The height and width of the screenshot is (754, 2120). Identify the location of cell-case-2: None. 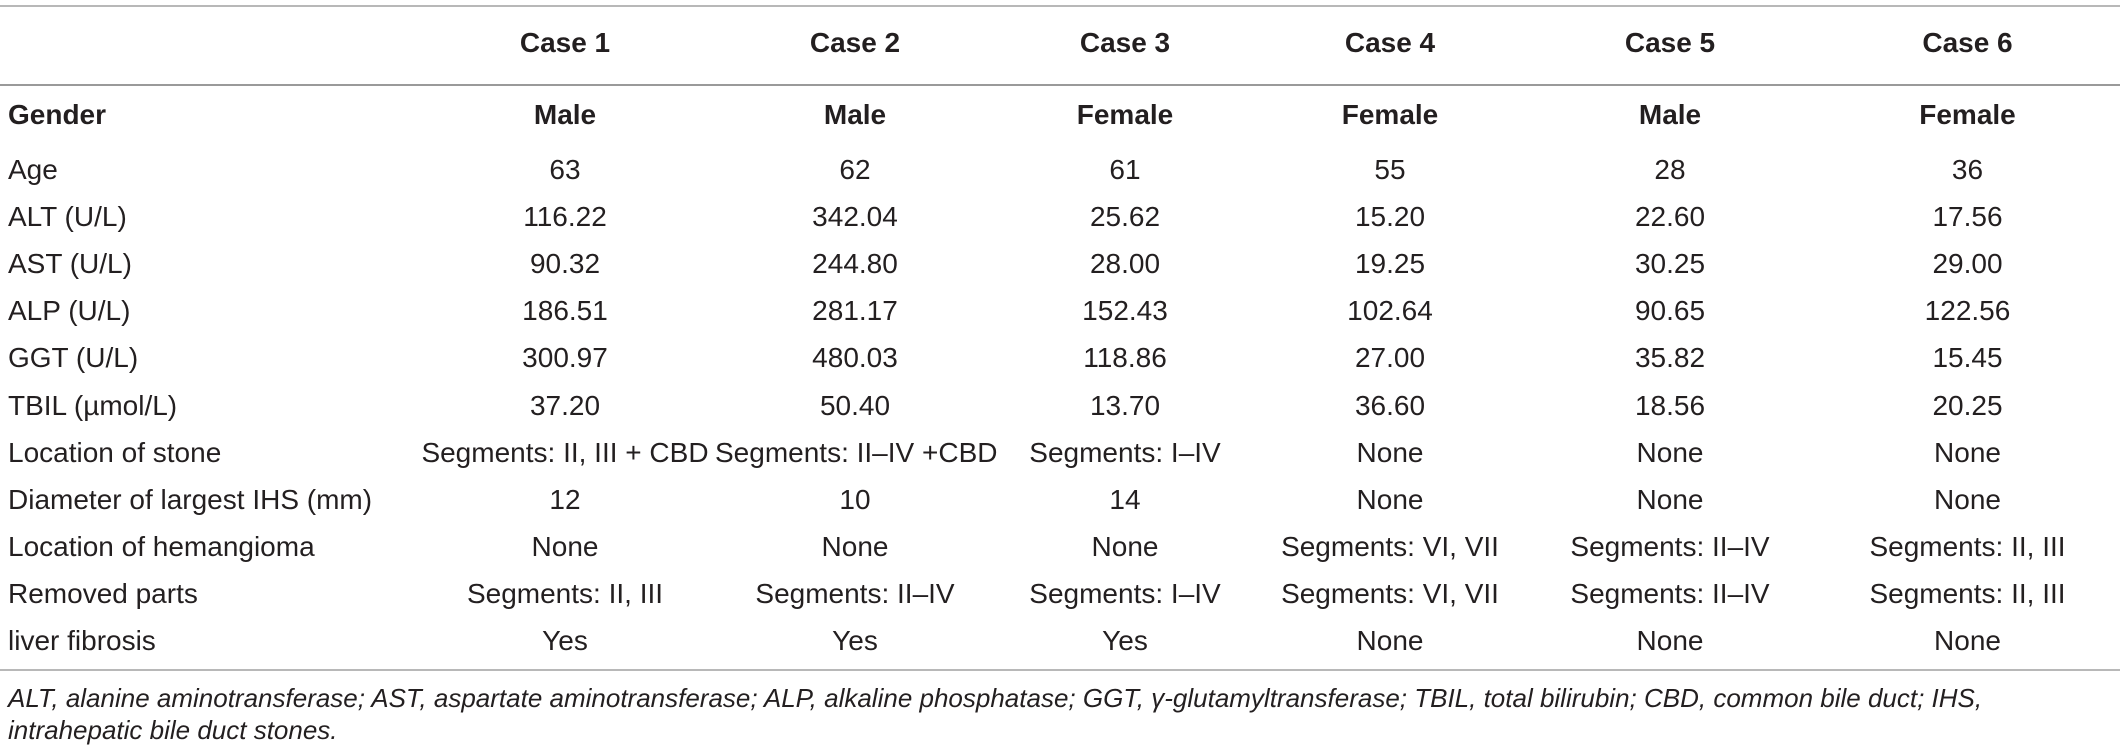
(855, 547).